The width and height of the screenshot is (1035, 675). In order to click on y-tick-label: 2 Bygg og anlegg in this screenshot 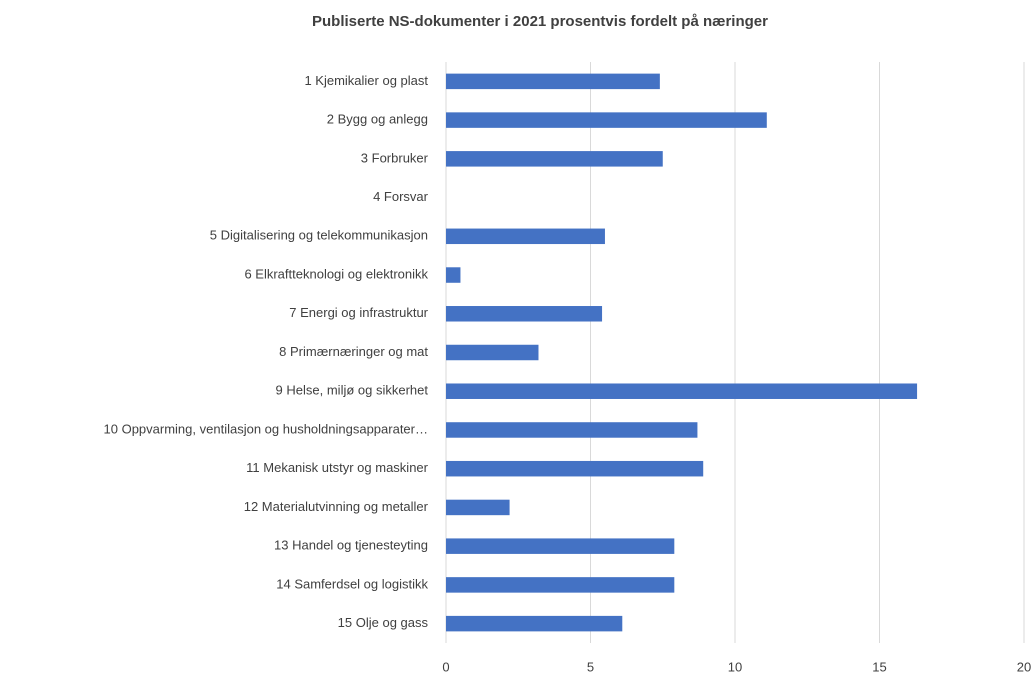, I will do `click(377, 119)`.